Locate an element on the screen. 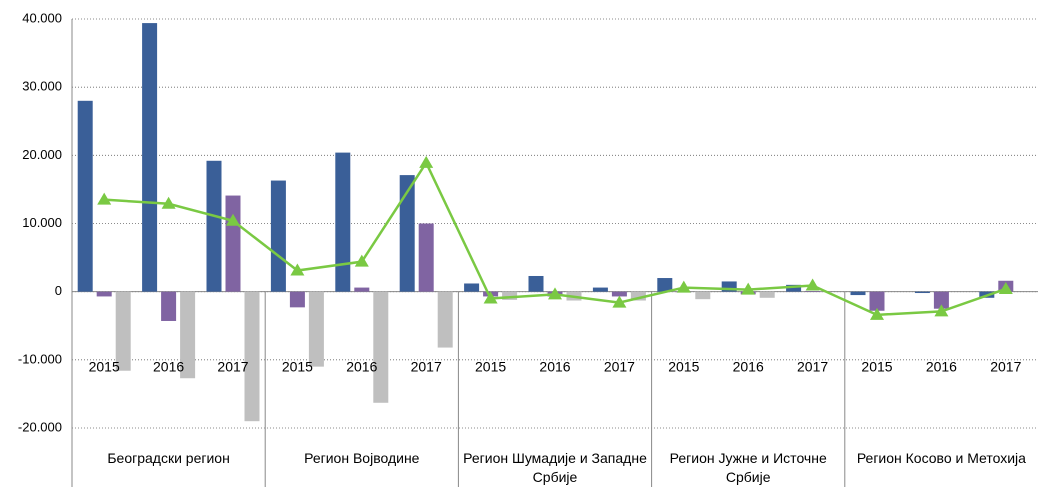 The height and width of the screenshot is (487, 1038). y-tick-label: -20.000 is located at coordinates (40, 426).